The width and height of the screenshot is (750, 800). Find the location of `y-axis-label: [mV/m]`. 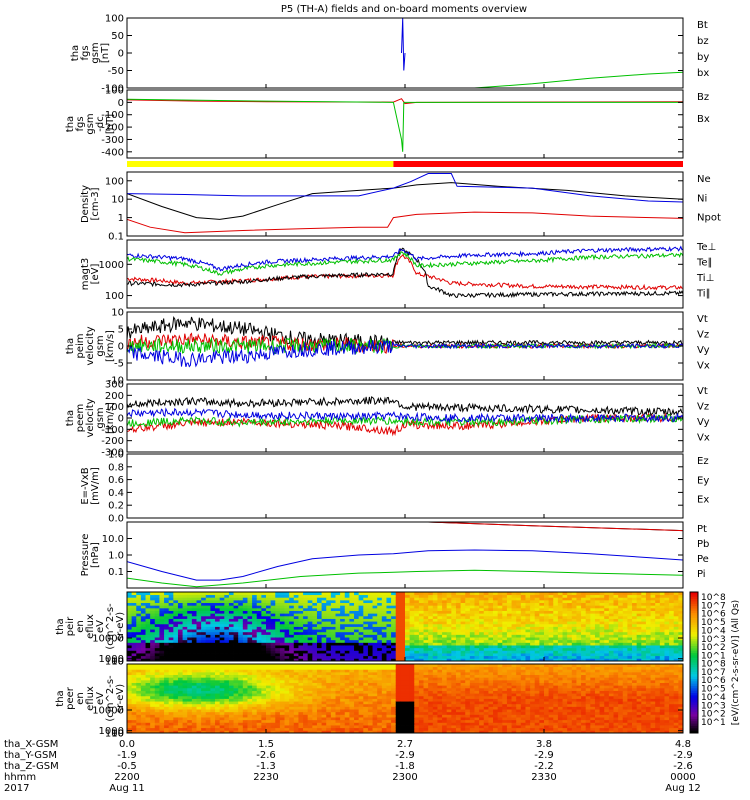

y-axis-label: [mV/m] is located at coordinates (95, 486).